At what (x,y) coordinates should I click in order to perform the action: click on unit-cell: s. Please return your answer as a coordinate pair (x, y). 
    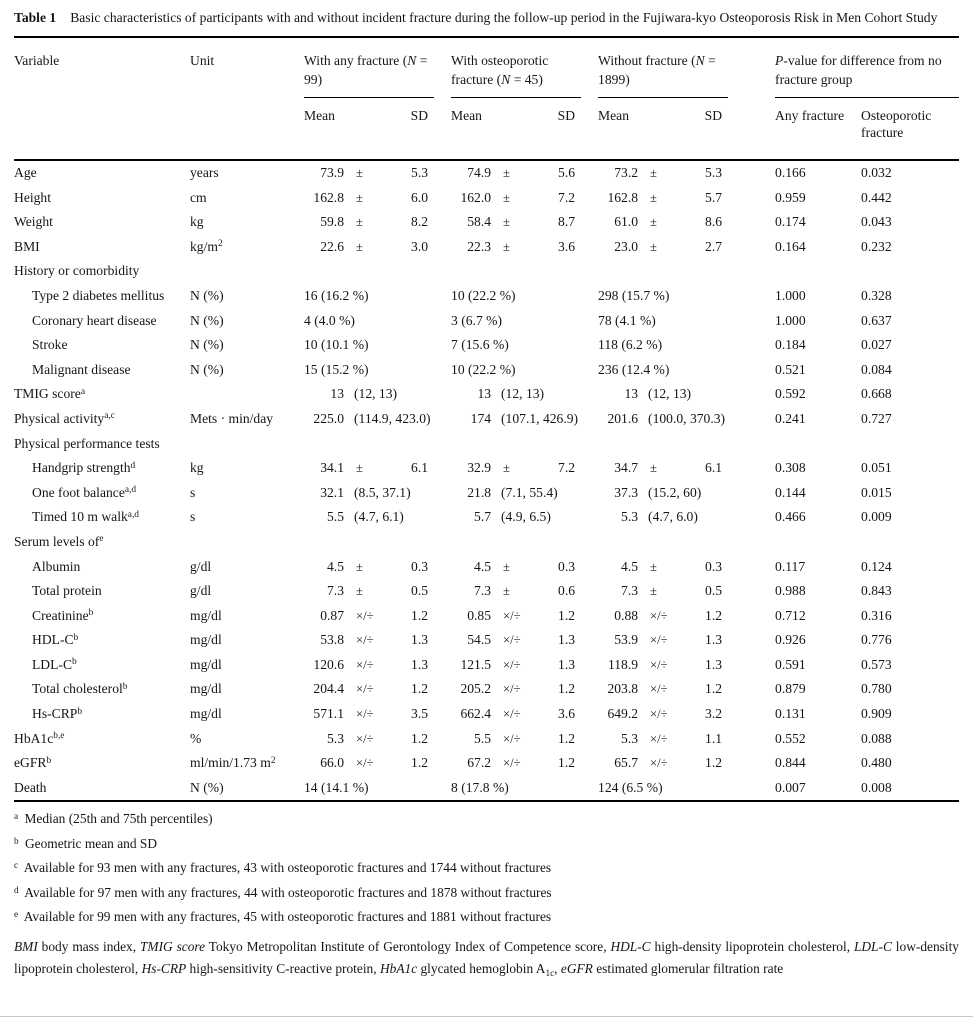
    Looking at the image, I should click on (193, 492).